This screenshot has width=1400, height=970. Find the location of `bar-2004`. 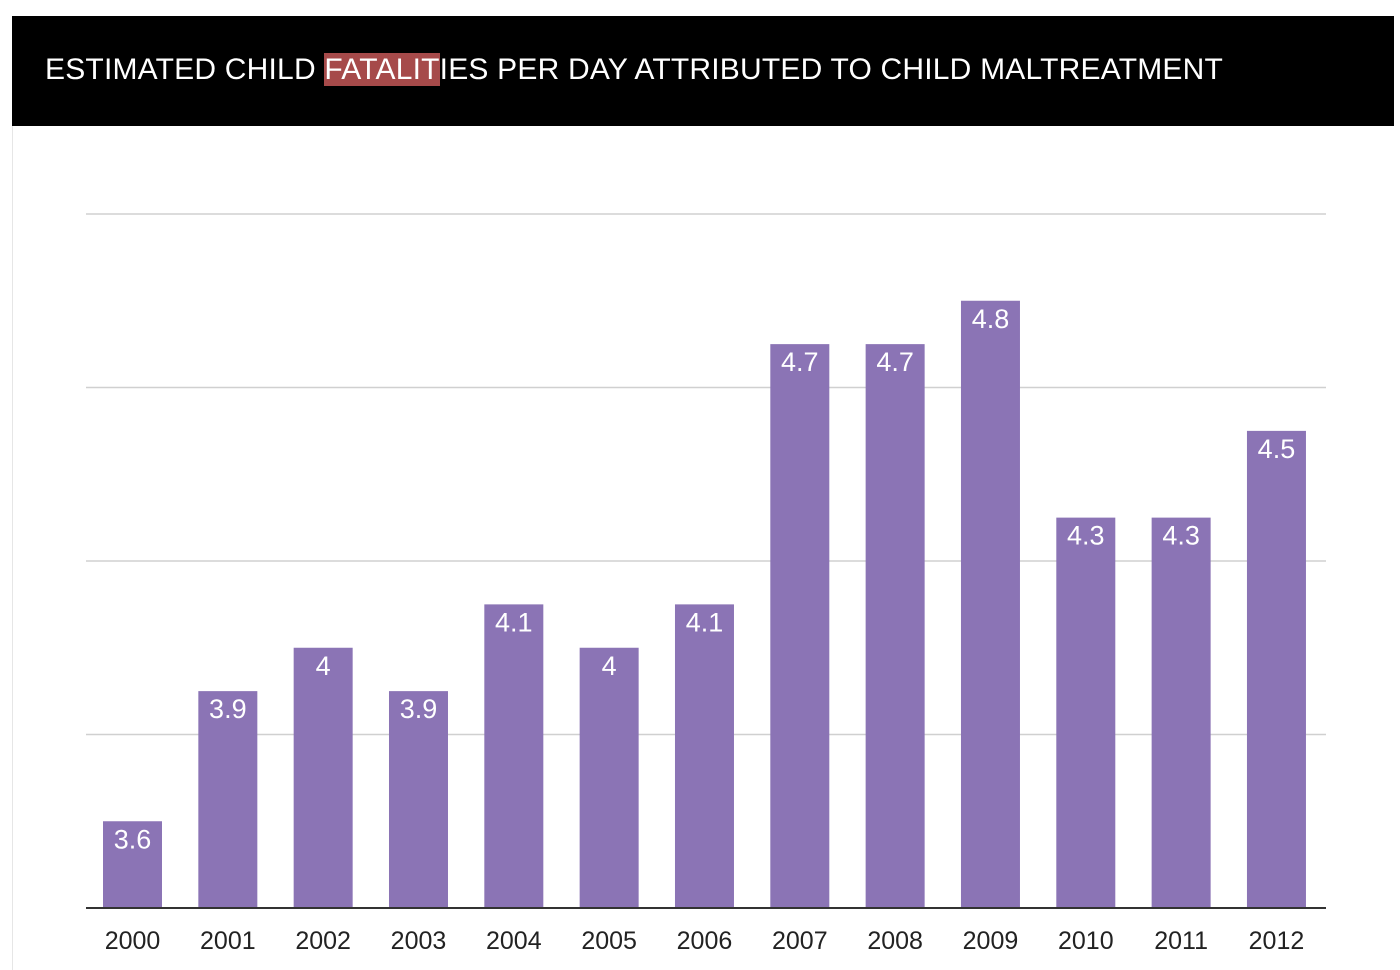

bar-2004 is located at coordinates (514, 756).